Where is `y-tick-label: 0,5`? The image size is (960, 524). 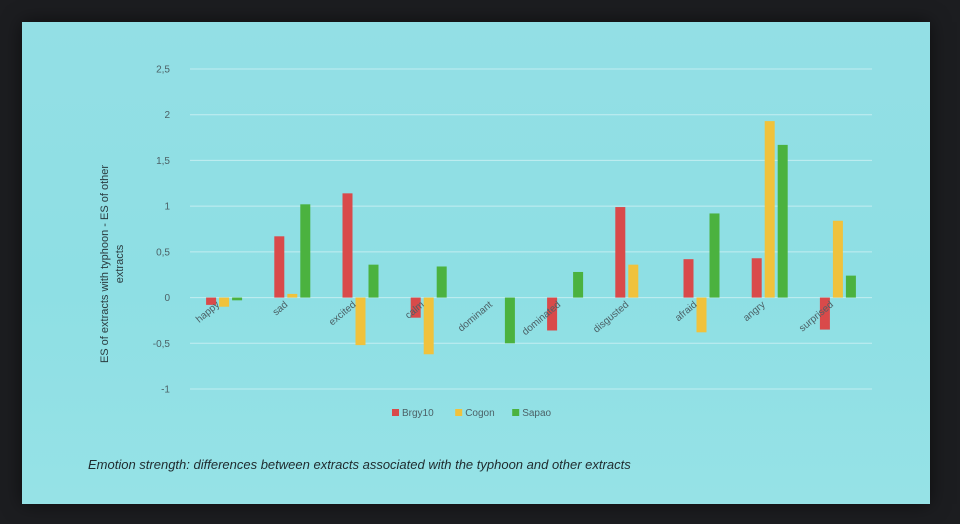
y-tick-label: 0,5 is located at coordinates (163, 252).